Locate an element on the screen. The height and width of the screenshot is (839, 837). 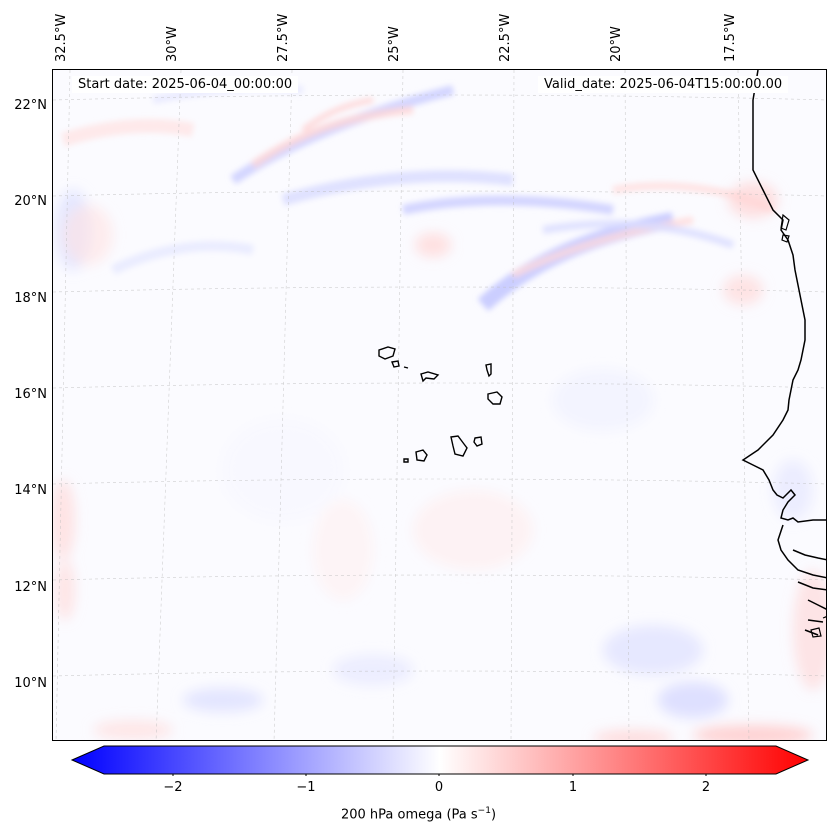
cape-verde-islands is located at coordinates (440, 404).